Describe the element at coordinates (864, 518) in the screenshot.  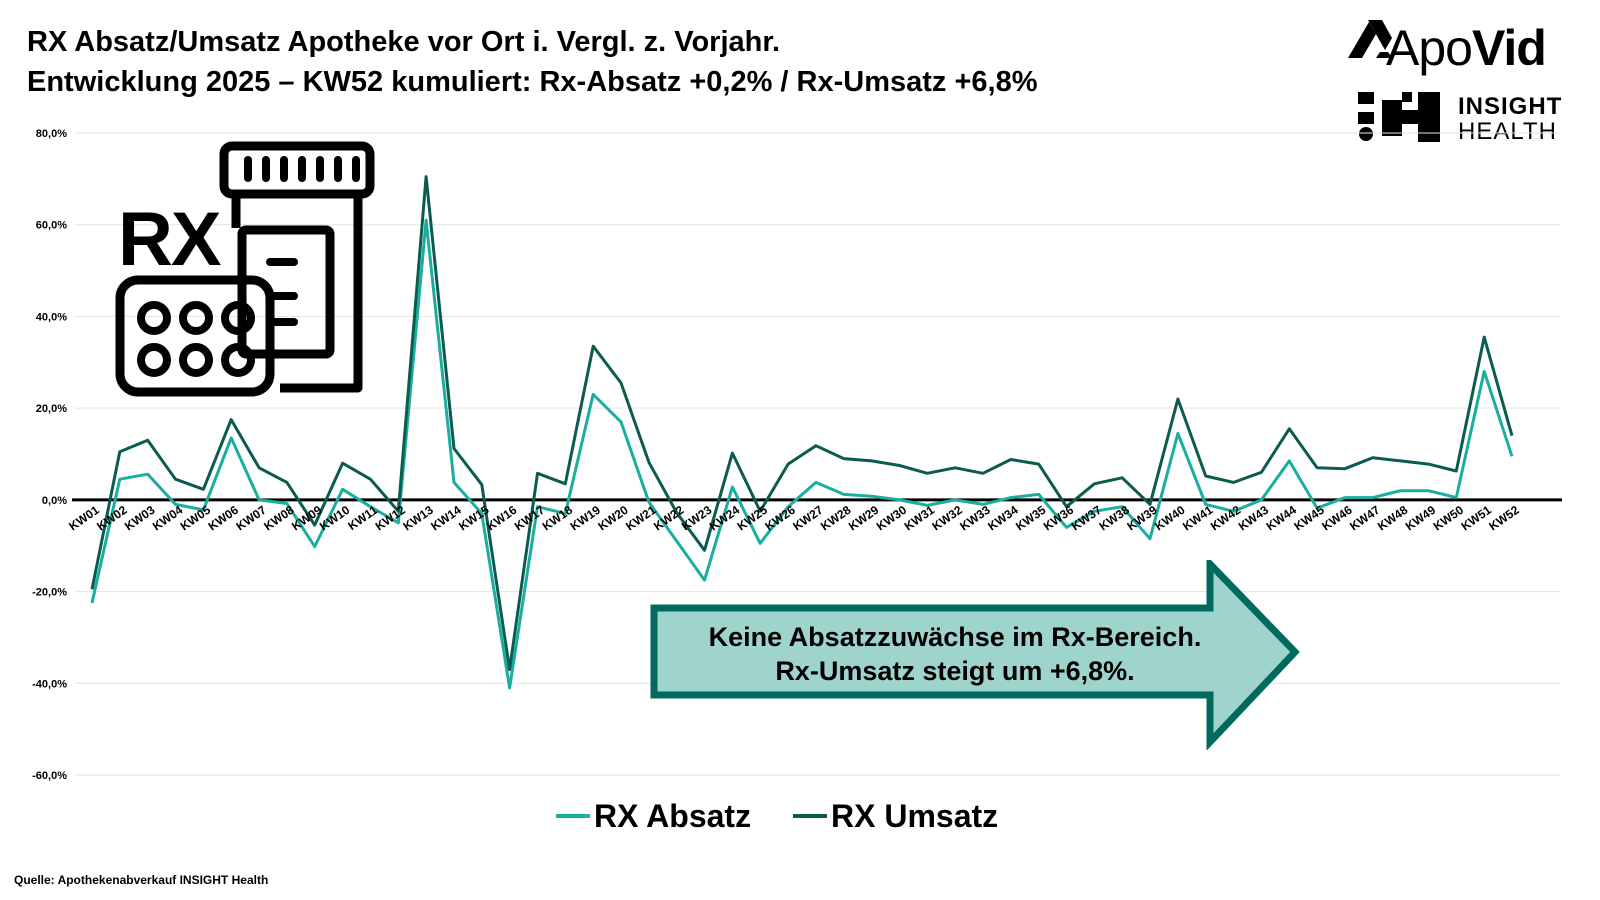
I see `x-tick-label: KW29` at that location.